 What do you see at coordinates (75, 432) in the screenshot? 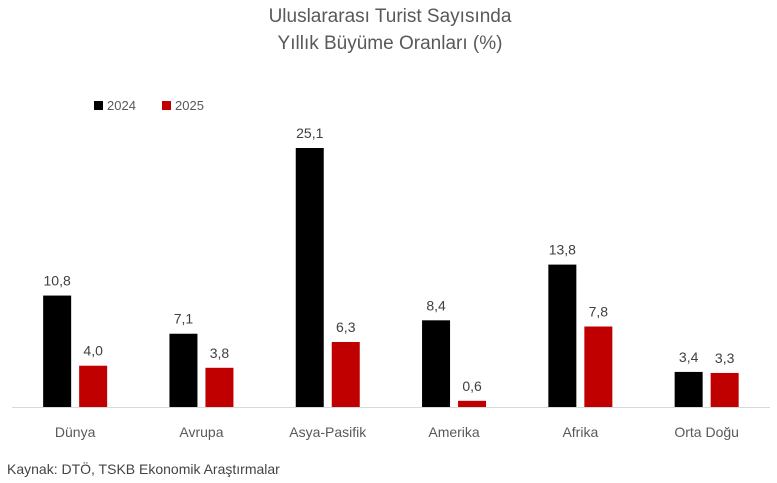
I see `x-tick-label: Dünya` at bounding box center [75, 432].